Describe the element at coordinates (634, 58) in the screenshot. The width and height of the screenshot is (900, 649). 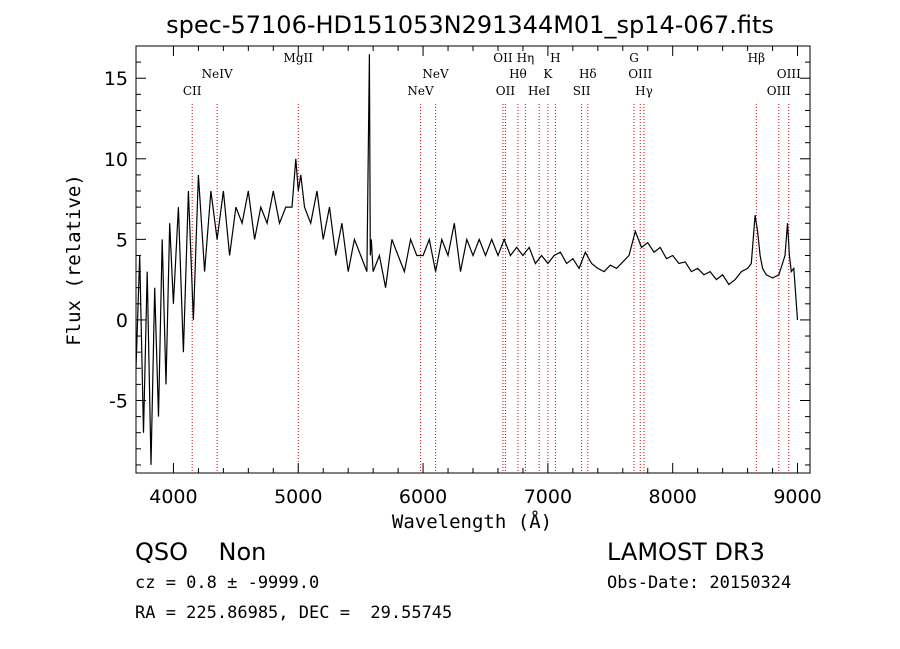
I see `emission-line-label-14: G` at that location.